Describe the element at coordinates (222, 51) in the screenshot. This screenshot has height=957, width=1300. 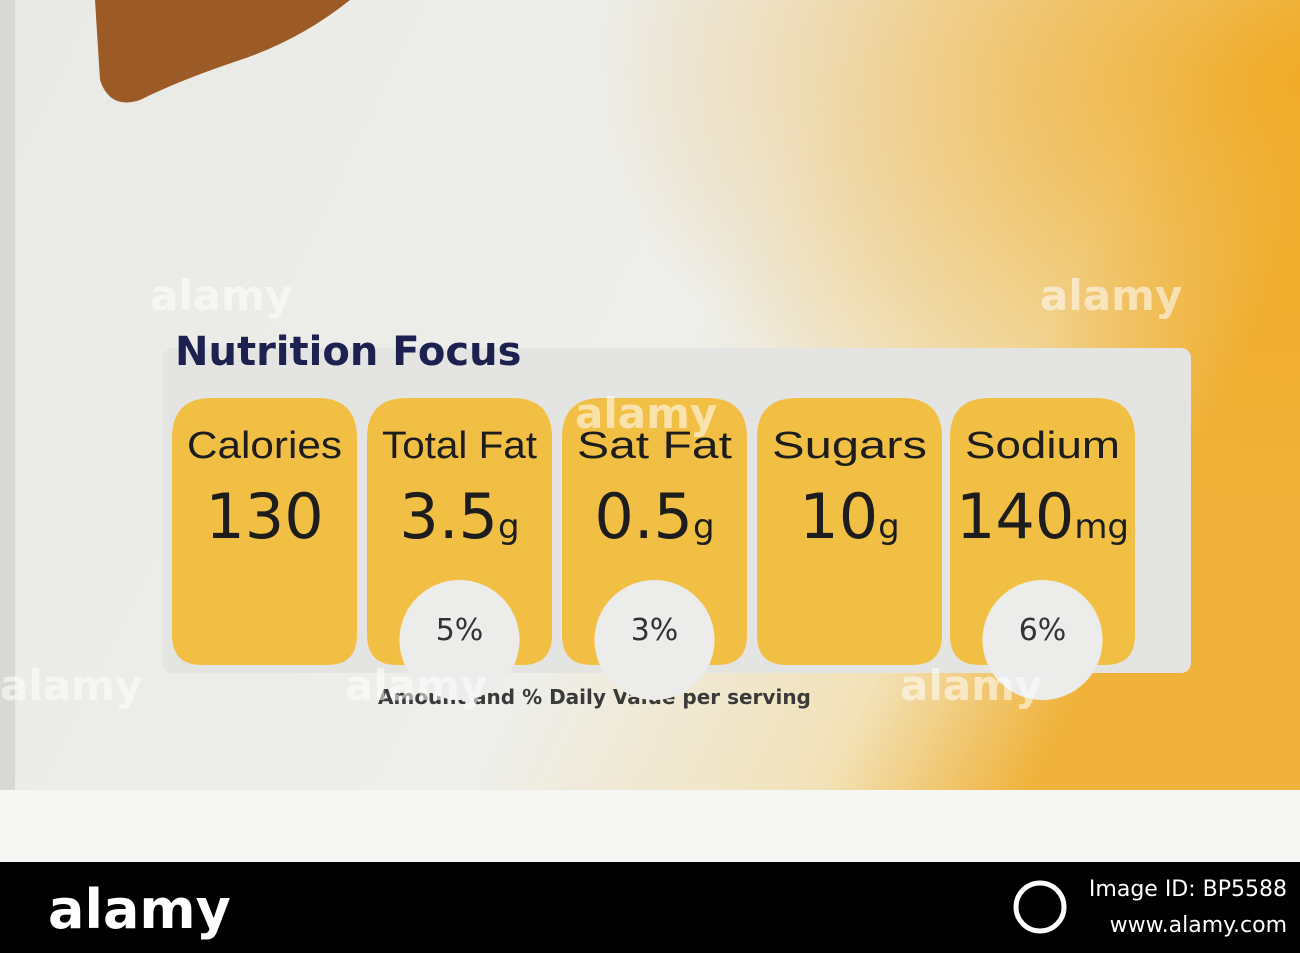
I see `cereal-piece` at that location.